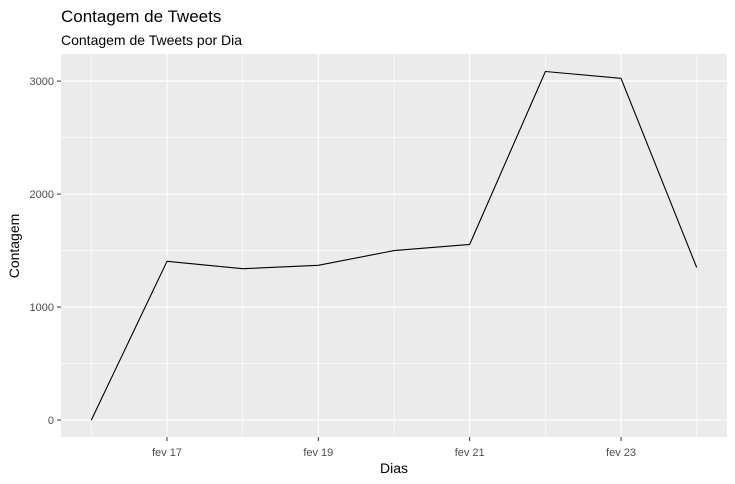  I want to click on y-tick-label: 3000, so click(42, 82).